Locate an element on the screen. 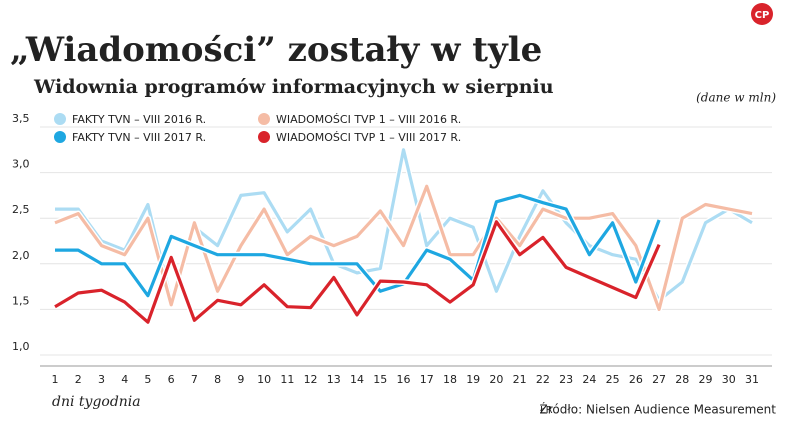  x-tick-label: 5 is located at coordinates (147, 379).